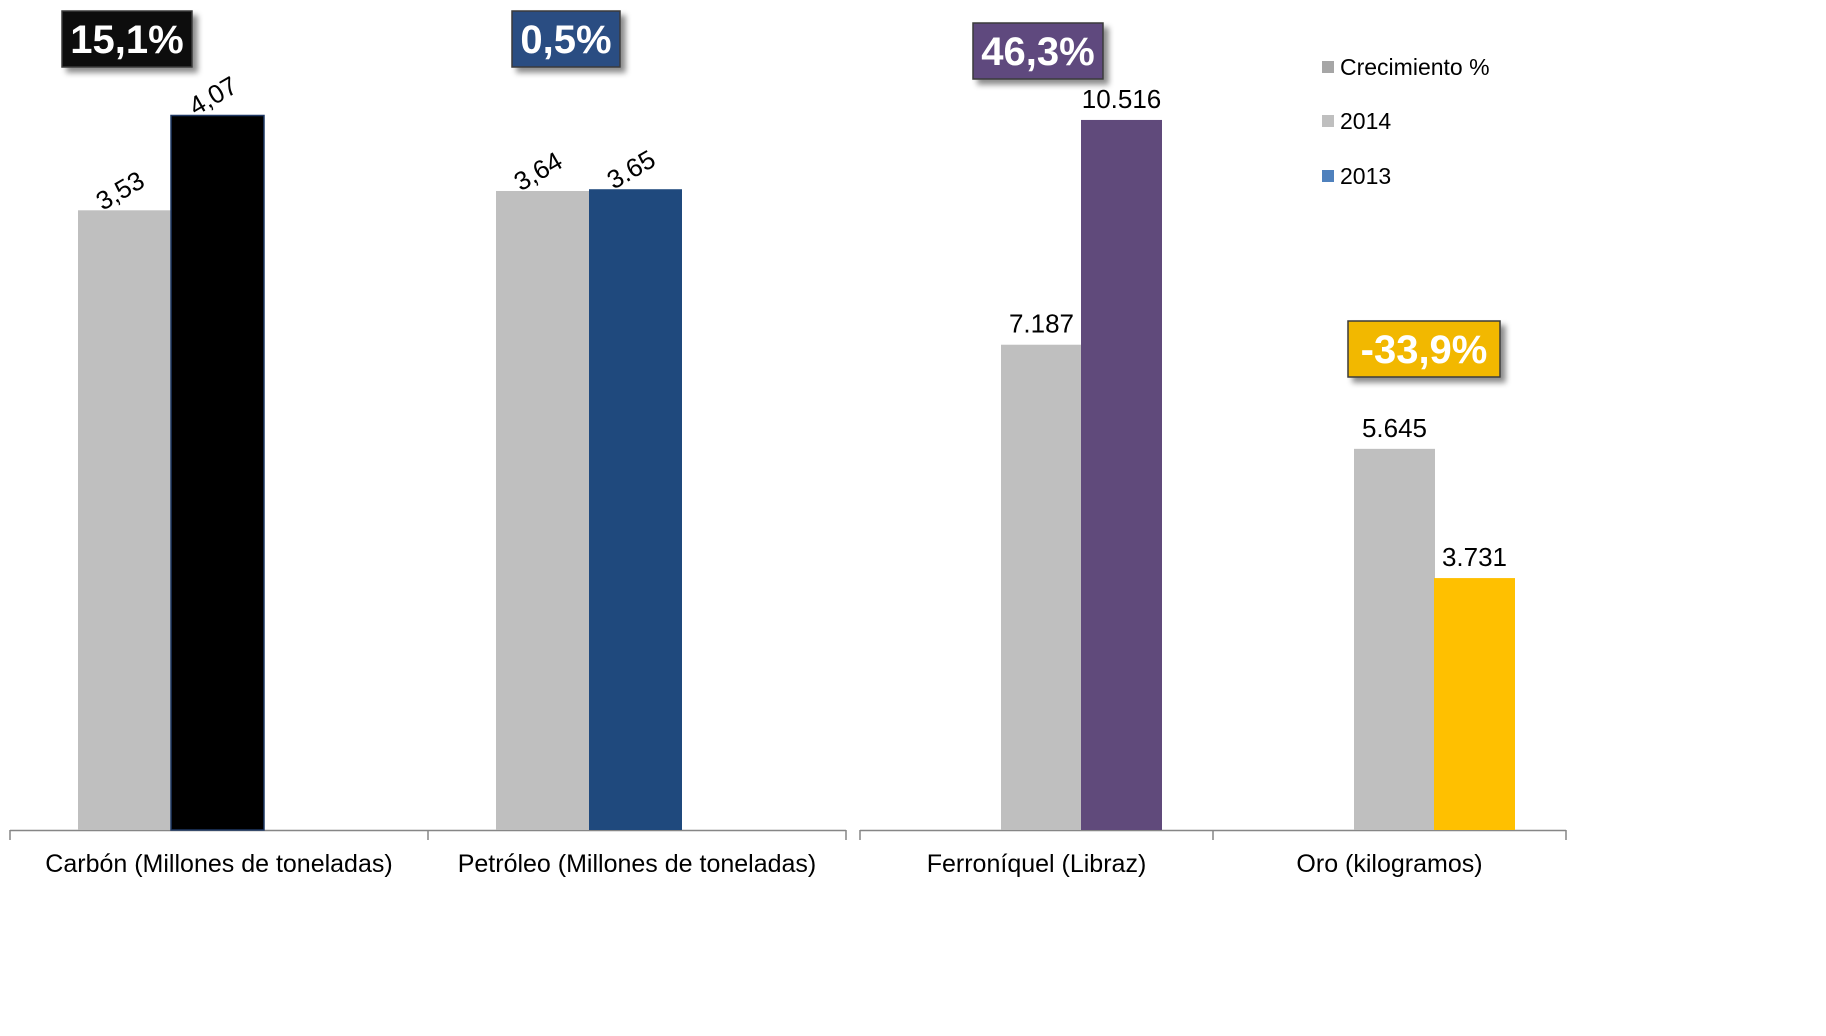 Image resolution: width=1826 pixels, height=1036 pixels. I want to click on legend: Crecimiento % 2014 2013, so click(1406, 121).